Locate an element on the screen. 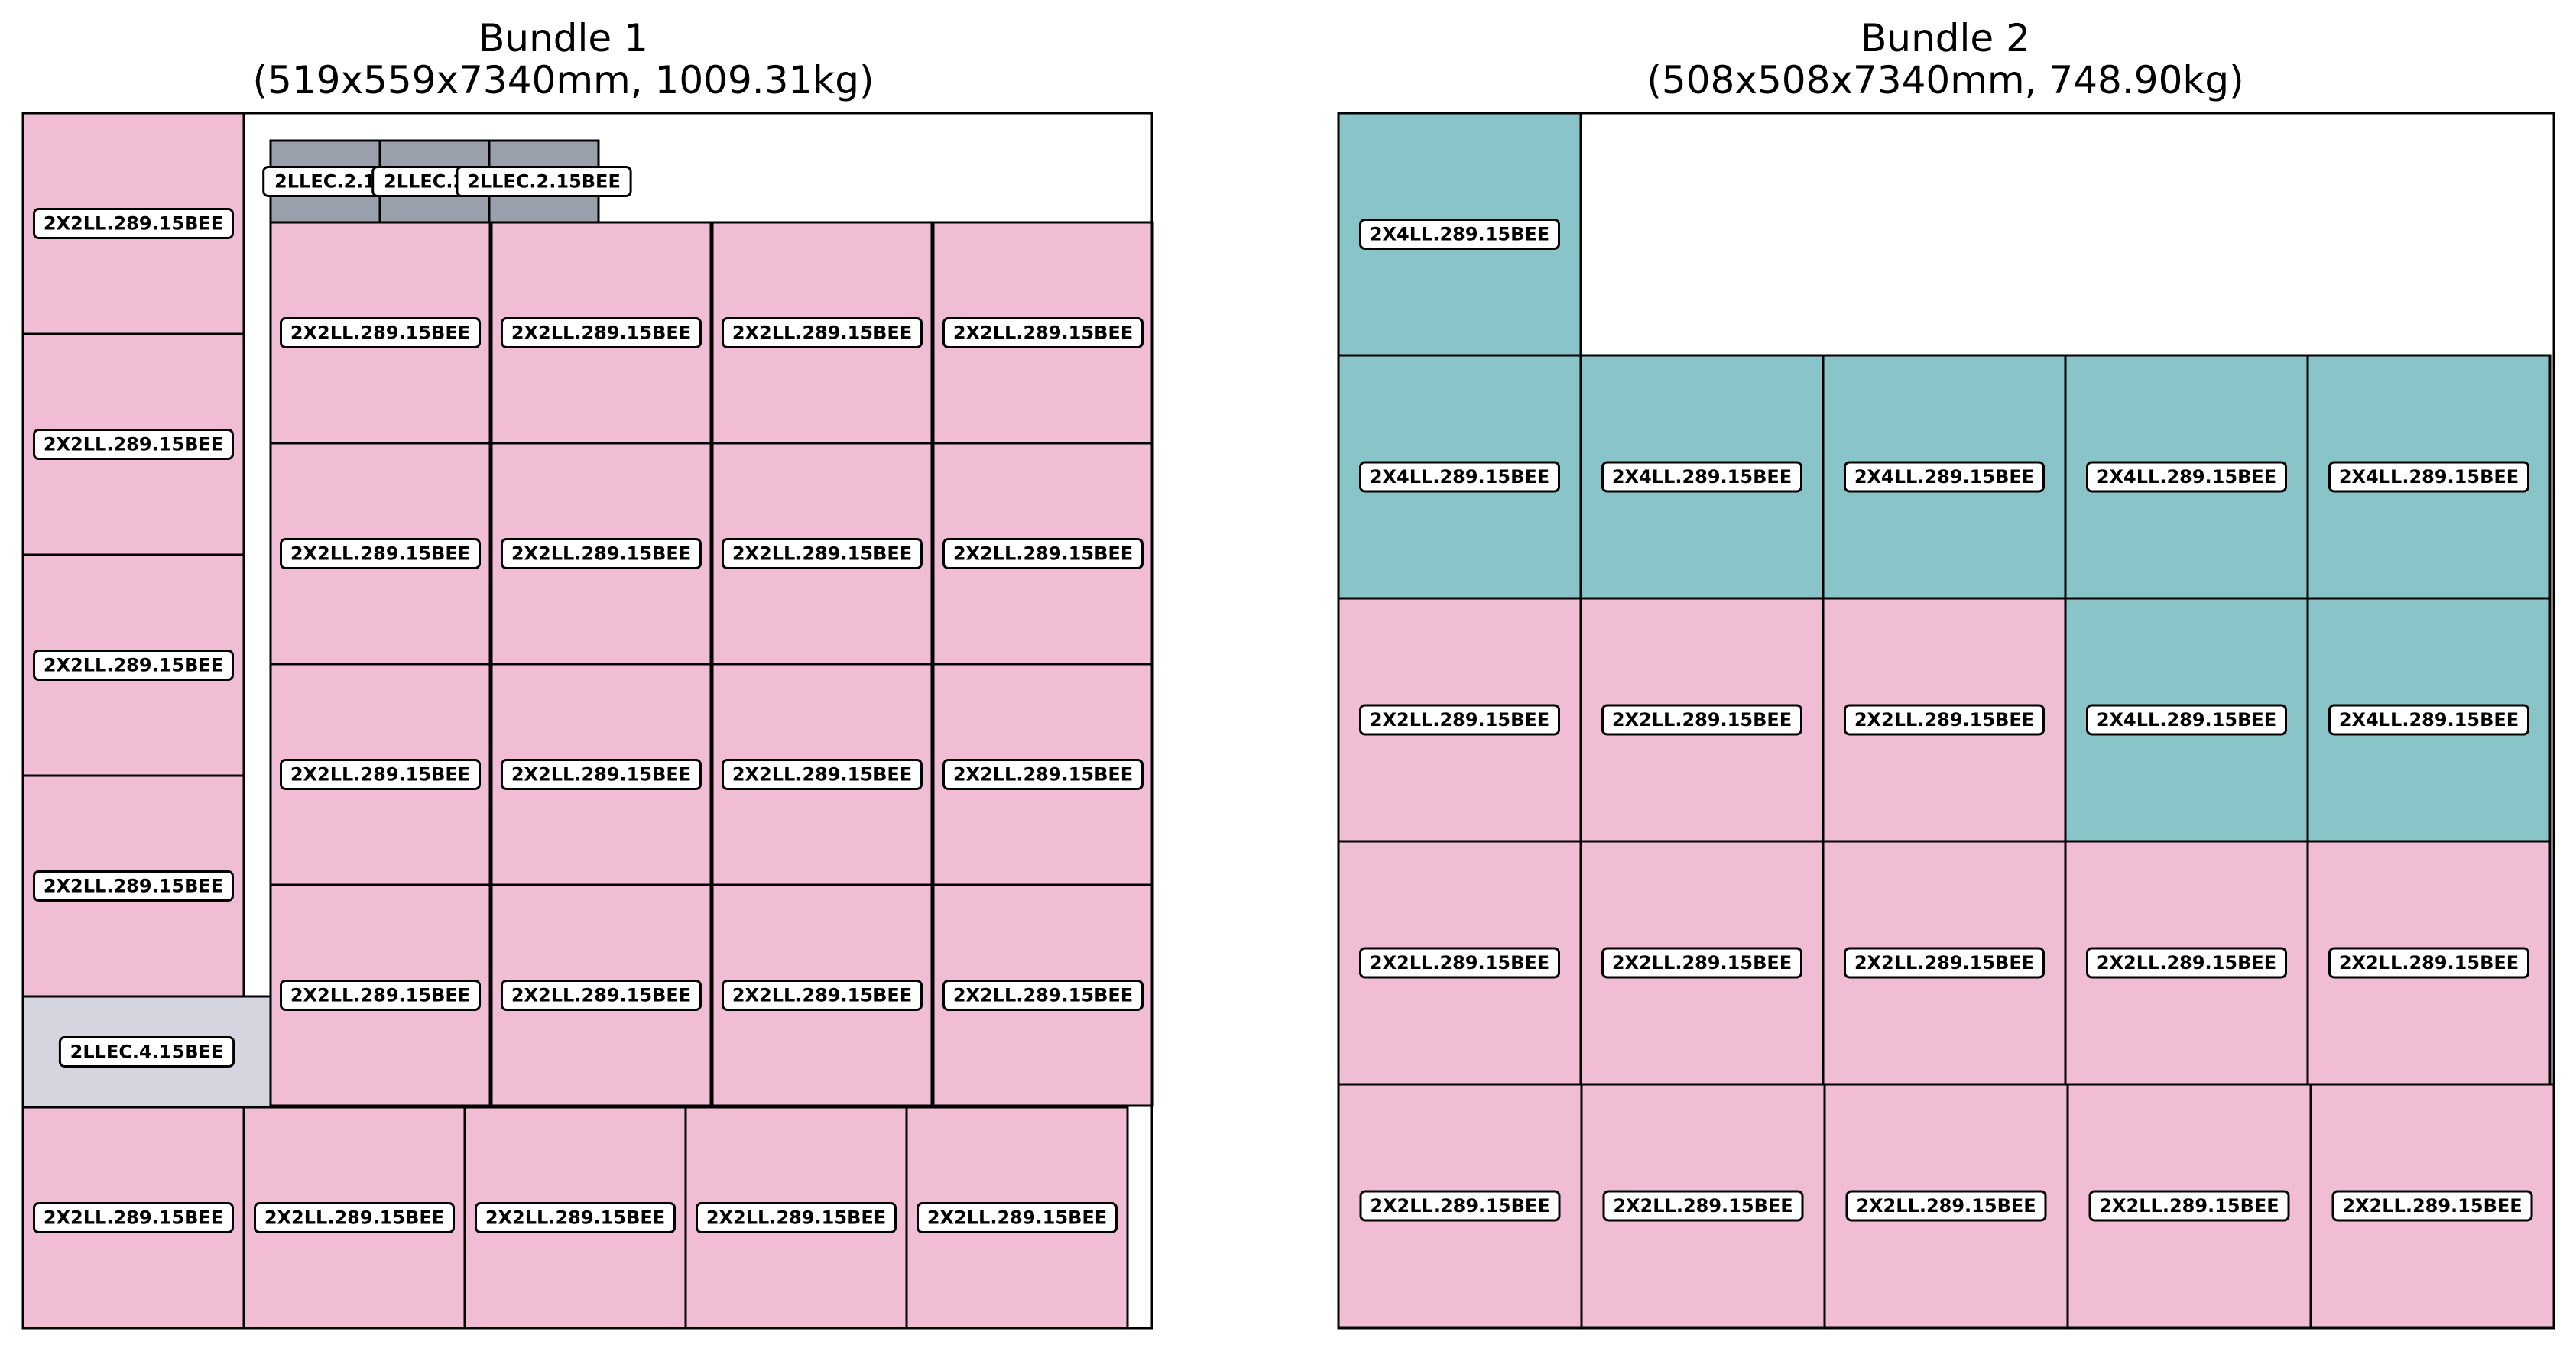 The image size is (2576, 1351). item-label: 2LLEC.4.15BEE is located at coordinates (147, 1052).